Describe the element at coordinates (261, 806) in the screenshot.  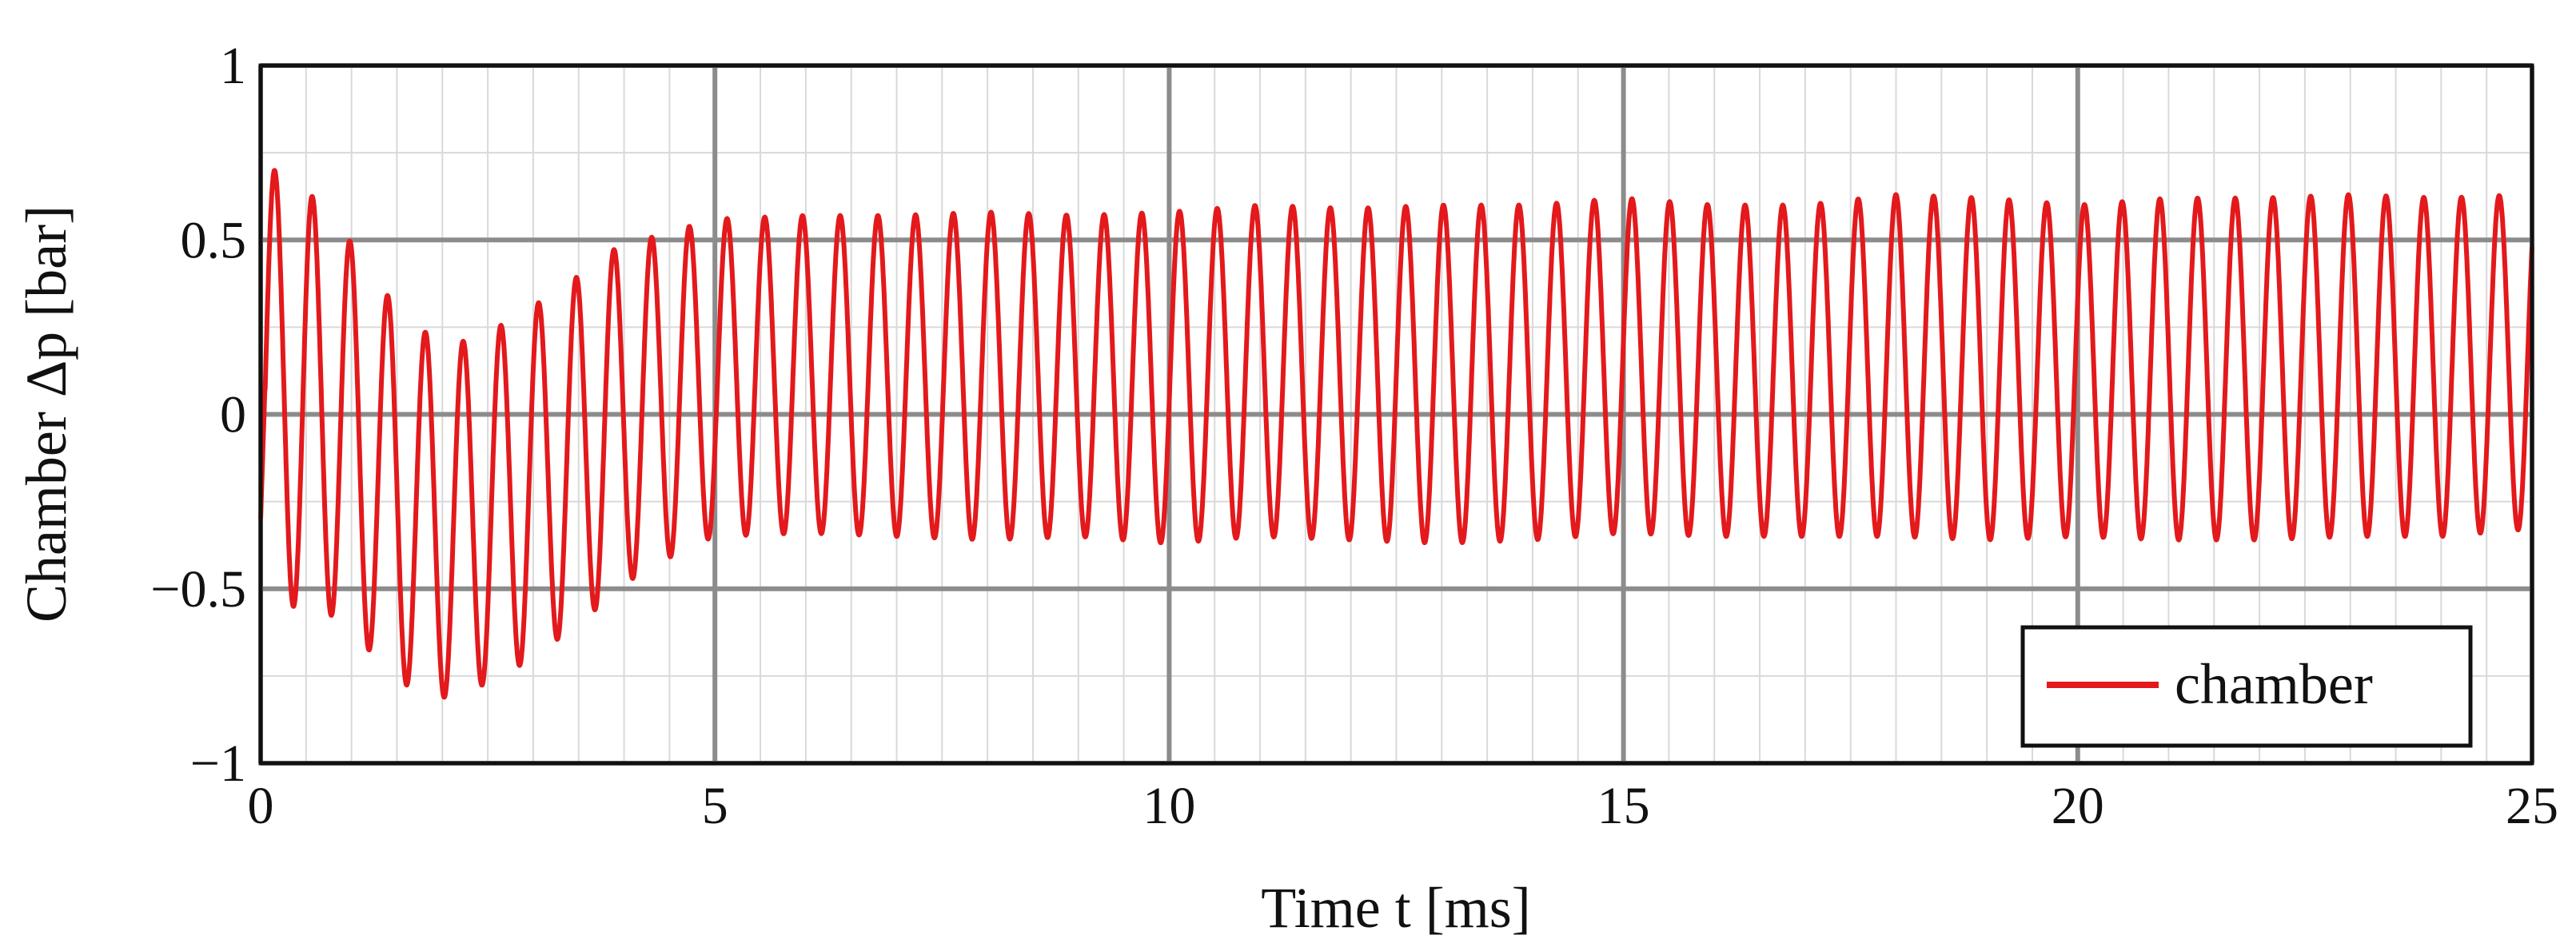
I see `x-tick-label: 0` at that location.